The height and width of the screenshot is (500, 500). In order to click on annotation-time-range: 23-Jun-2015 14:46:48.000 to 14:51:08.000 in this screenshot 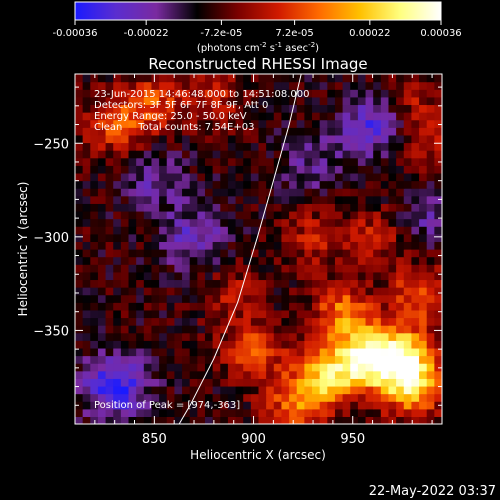, I will do `click(202, 94)`.